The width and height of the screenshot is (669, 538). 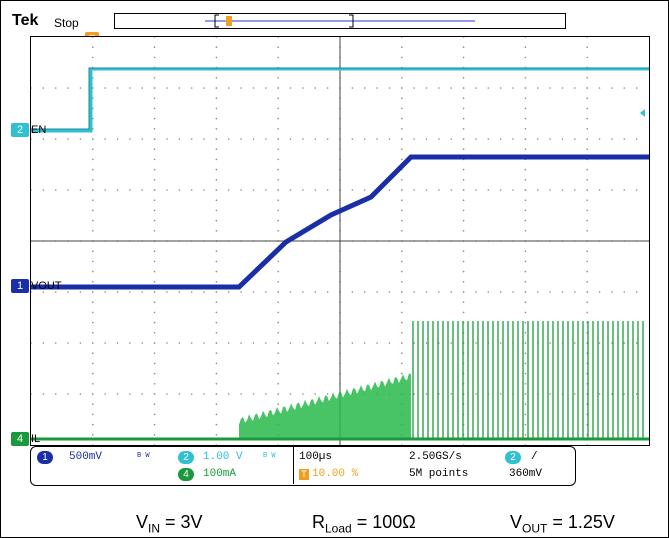 What do you see at coordinates (45, 457) in the screenshot?
I see `ch1-badge: 1` at bounding box center [45, 457].